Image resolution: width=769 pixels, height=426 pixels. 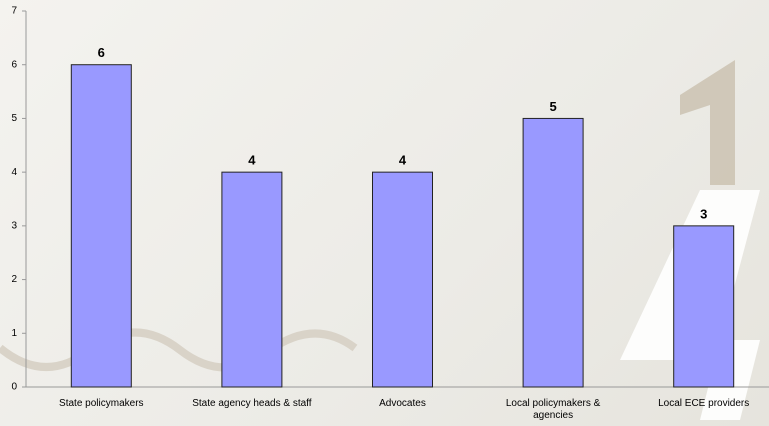 What do you see at coordinates (703, 213) in the screenshot?
I see `value-label: 3` at bounding box center [703, 213].